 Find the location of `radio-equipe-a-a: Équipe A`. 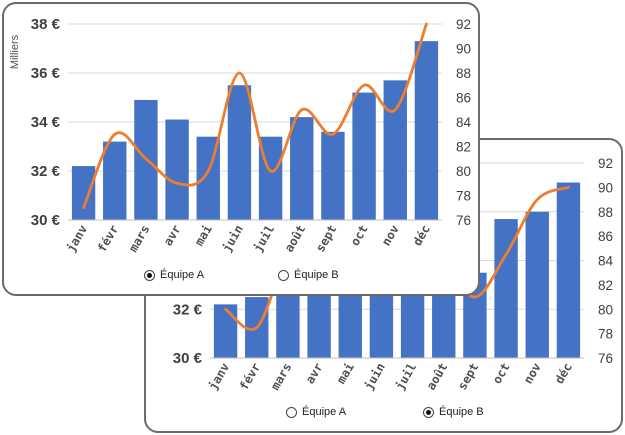

radio-equipe-a-a: Équipe A is located at coordinates (174, 275).